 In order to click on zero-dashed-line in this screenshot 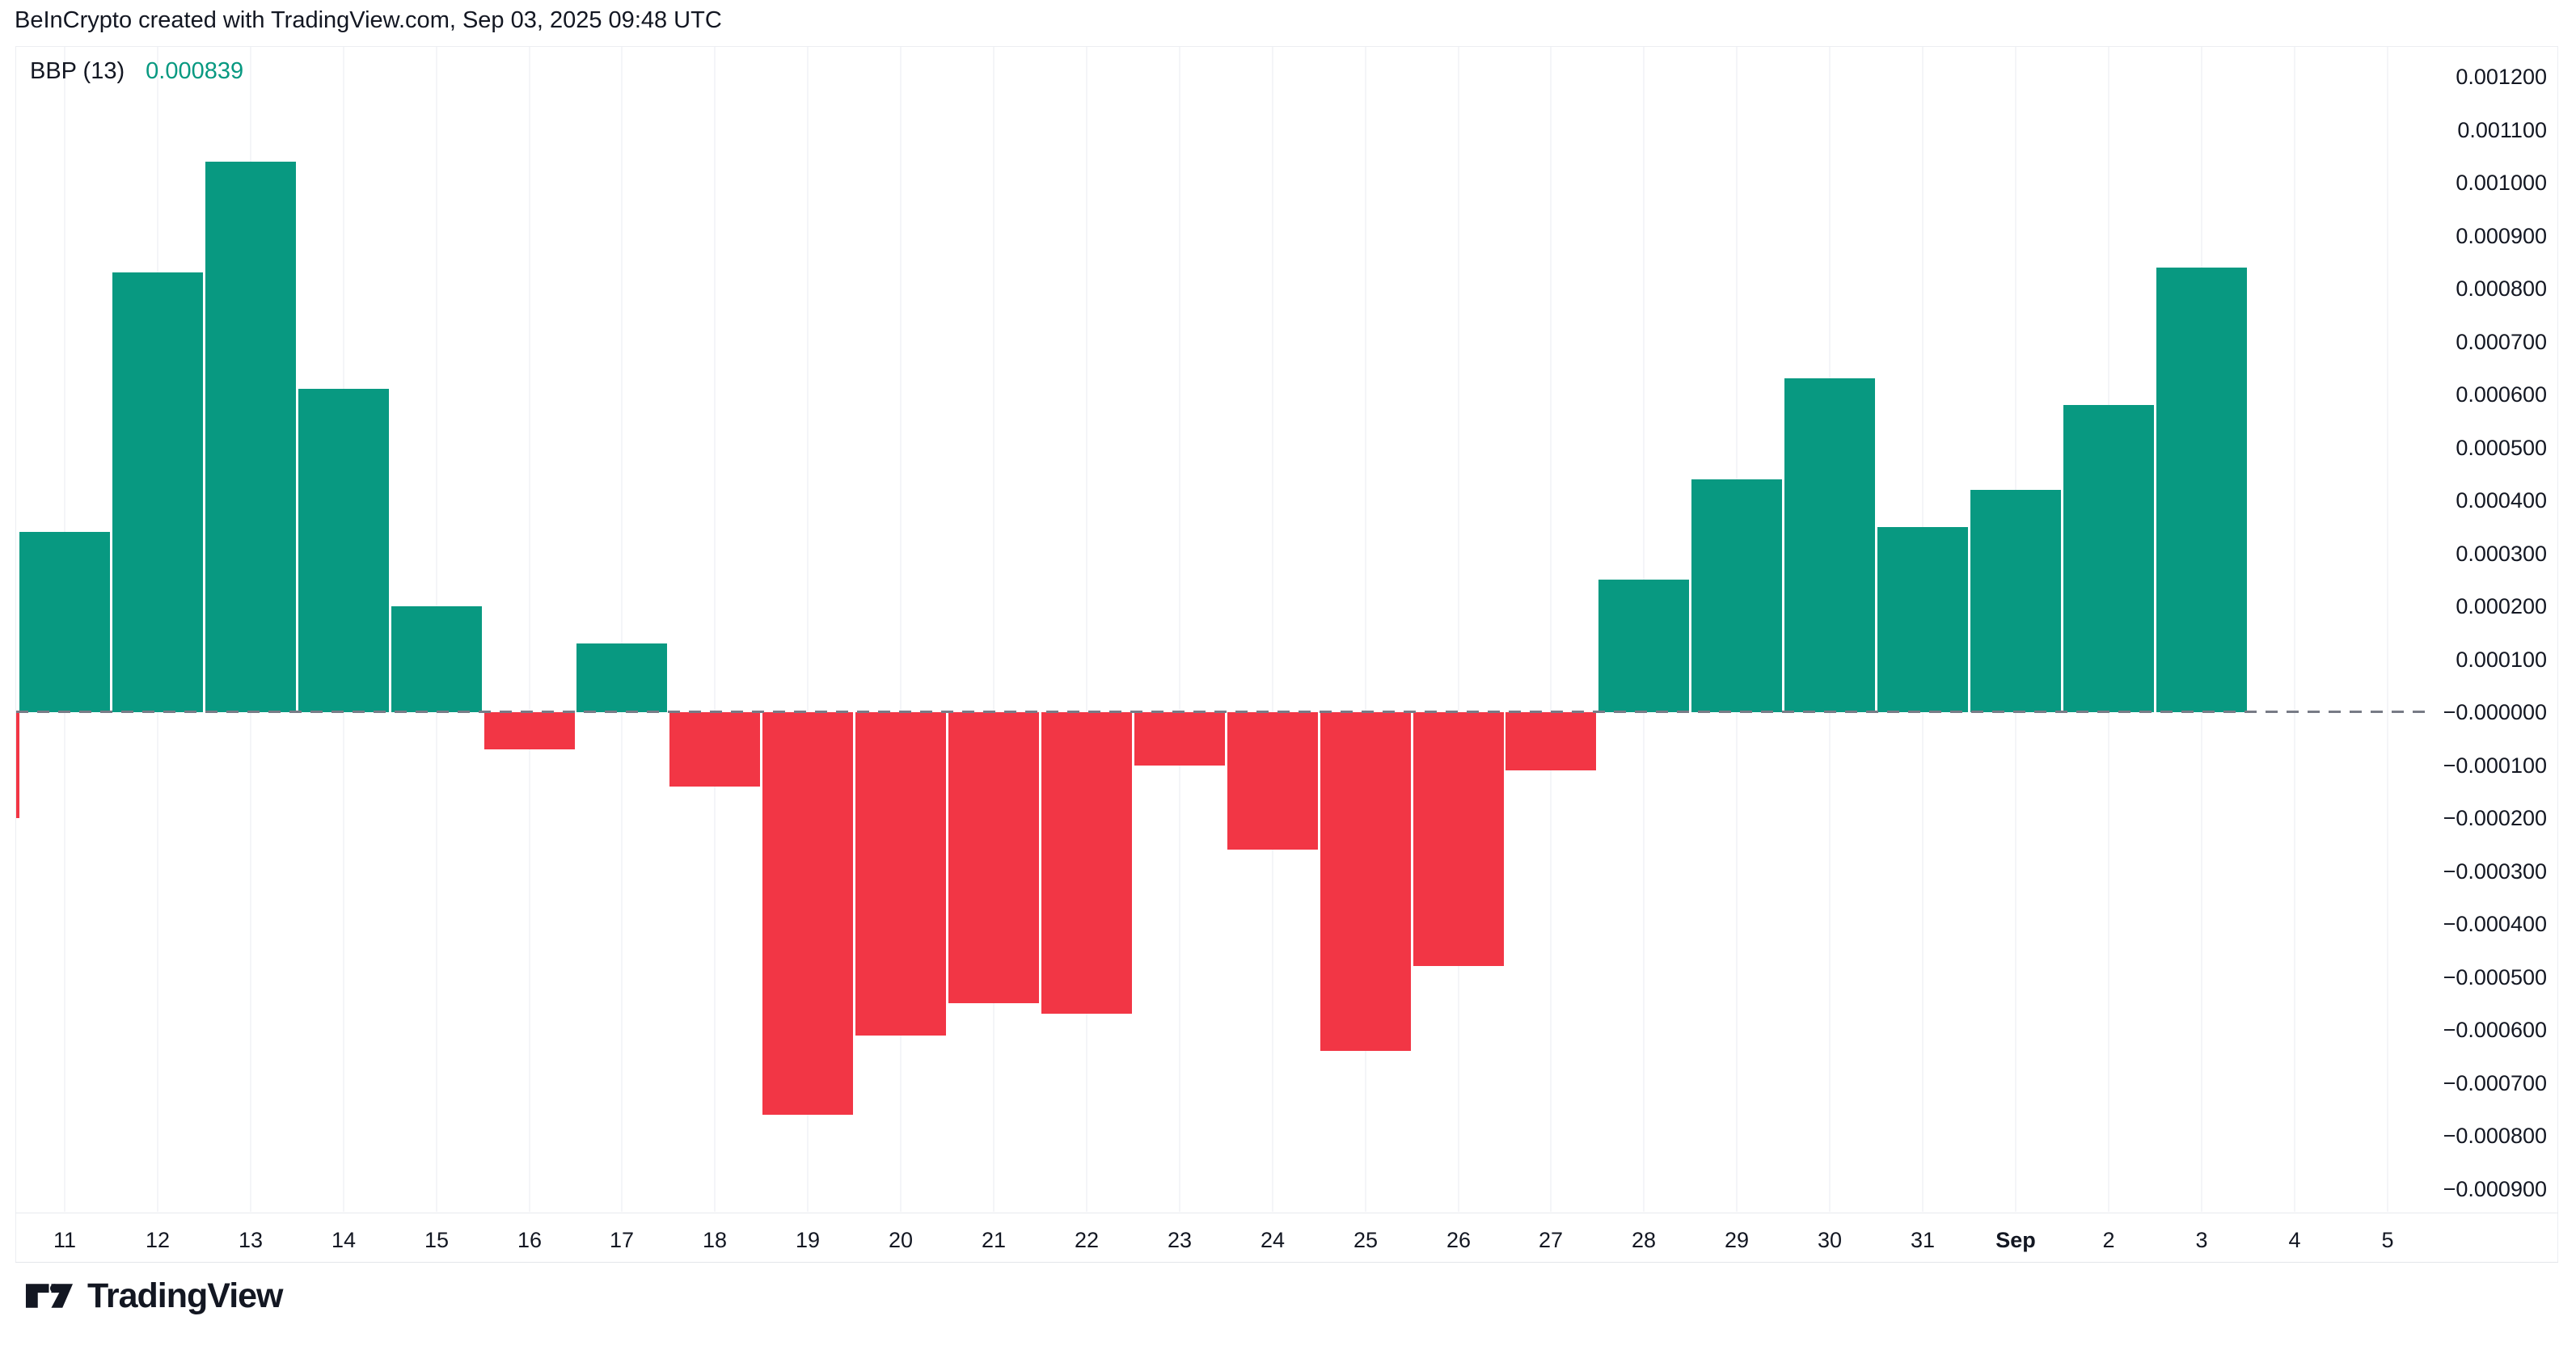, I will do `click(1221, 712)`.